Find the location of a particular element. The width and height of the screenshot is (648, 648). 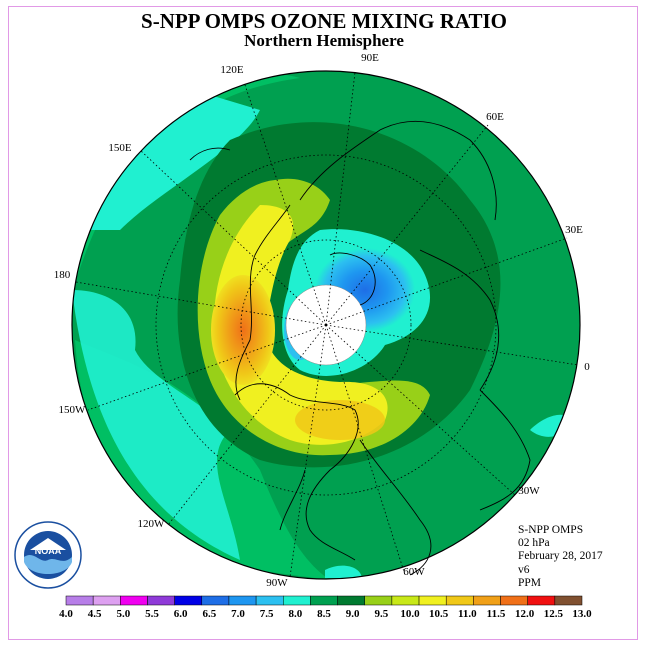

colorbar-tick-label: 9.5 is located at coordinates (381, 614).